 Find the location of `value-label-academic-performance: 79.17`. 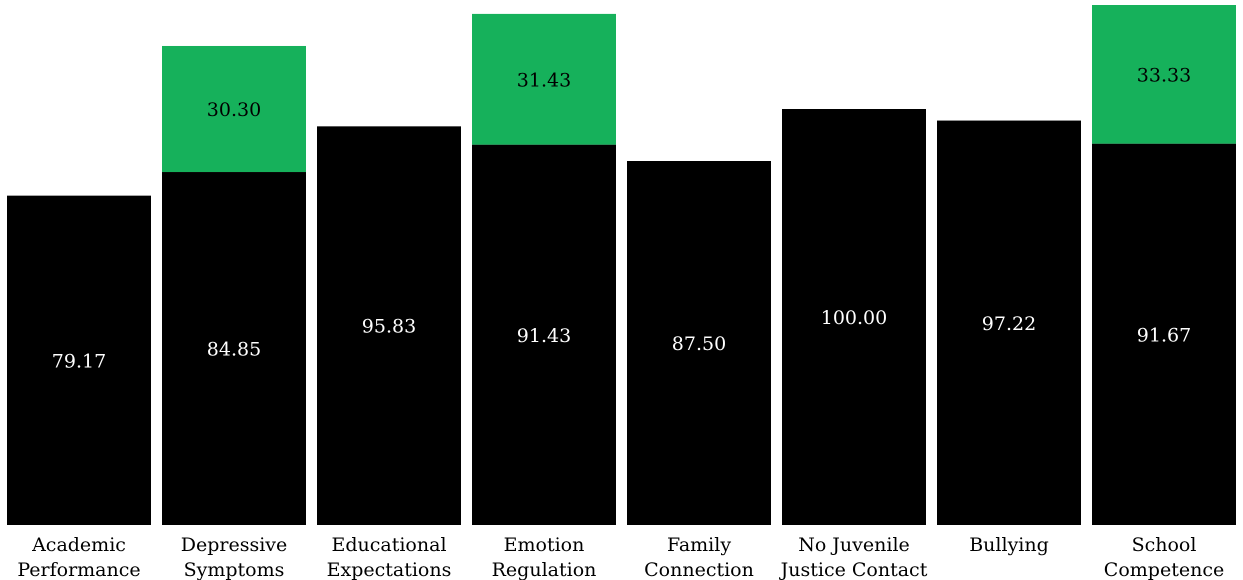

value-label-academic-performance: 79.17 is located at coordinates (79, 361).